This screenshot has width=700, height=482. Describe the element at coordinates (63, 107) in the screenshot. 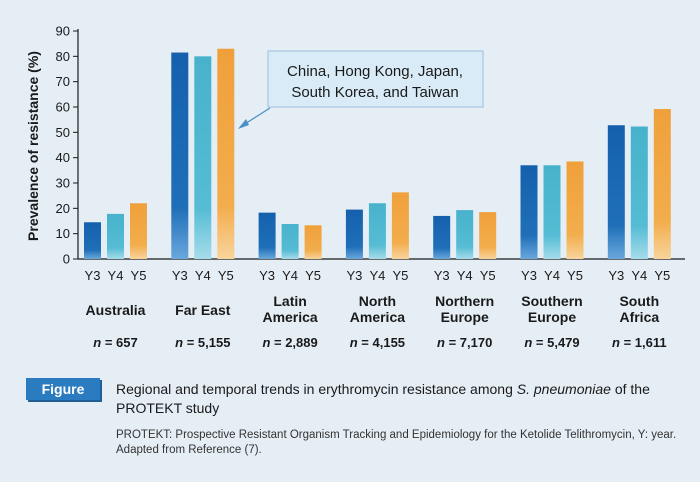

I see `y-tick-label: 60` at that location.